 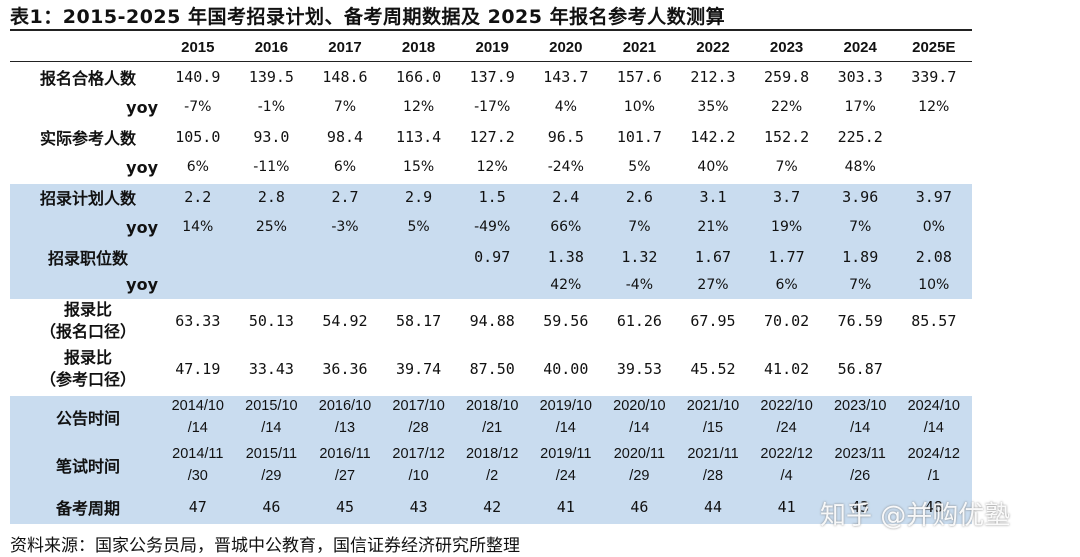 I want to click on row-label: 招录职位数, so click(x=87, y=258).